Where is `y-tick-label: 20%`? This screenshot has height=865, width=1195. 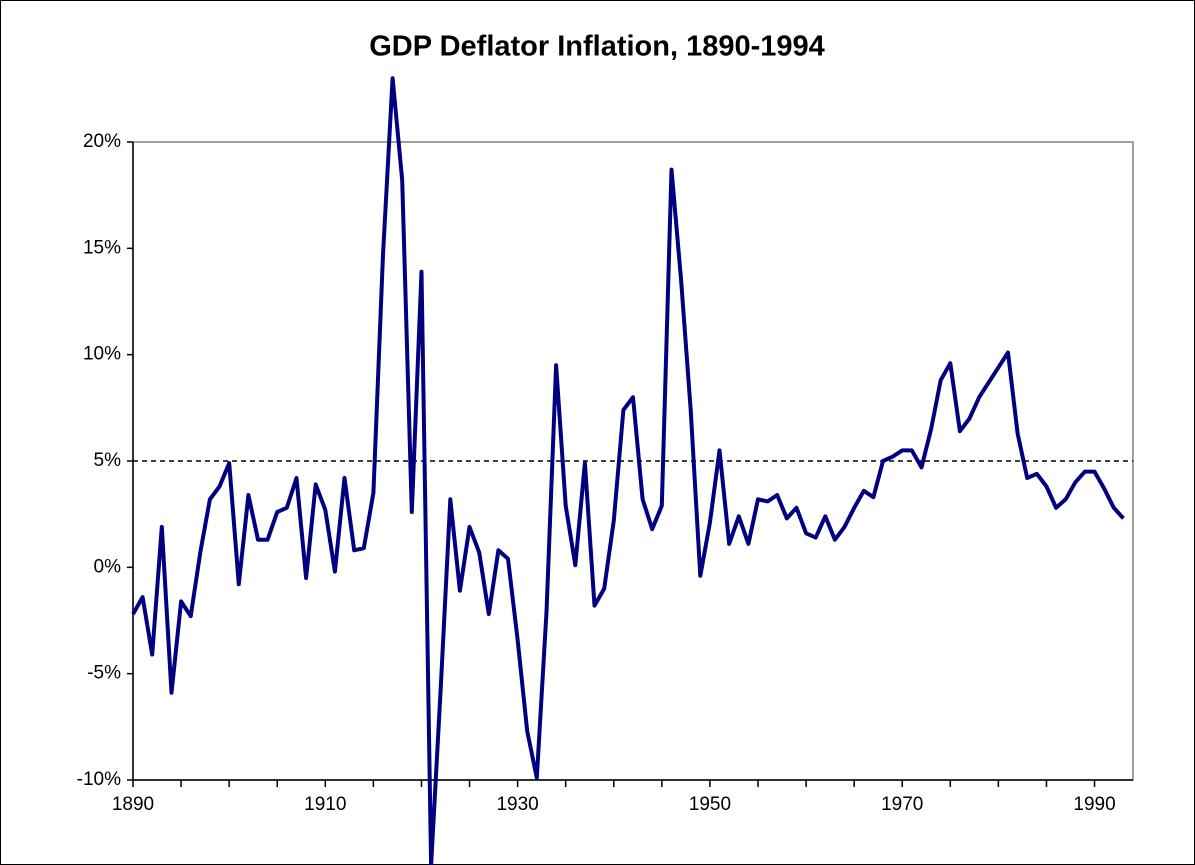
y-tick-label: 20% is located at coordinates (102, 141).